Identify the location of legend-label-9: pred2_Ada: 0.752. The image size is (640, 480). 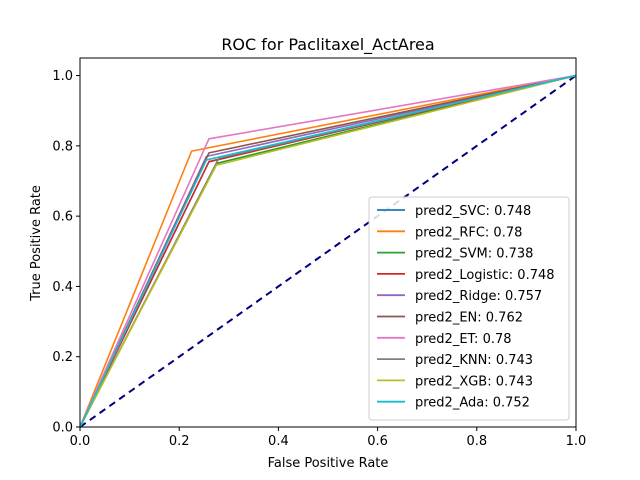
(472, 403).